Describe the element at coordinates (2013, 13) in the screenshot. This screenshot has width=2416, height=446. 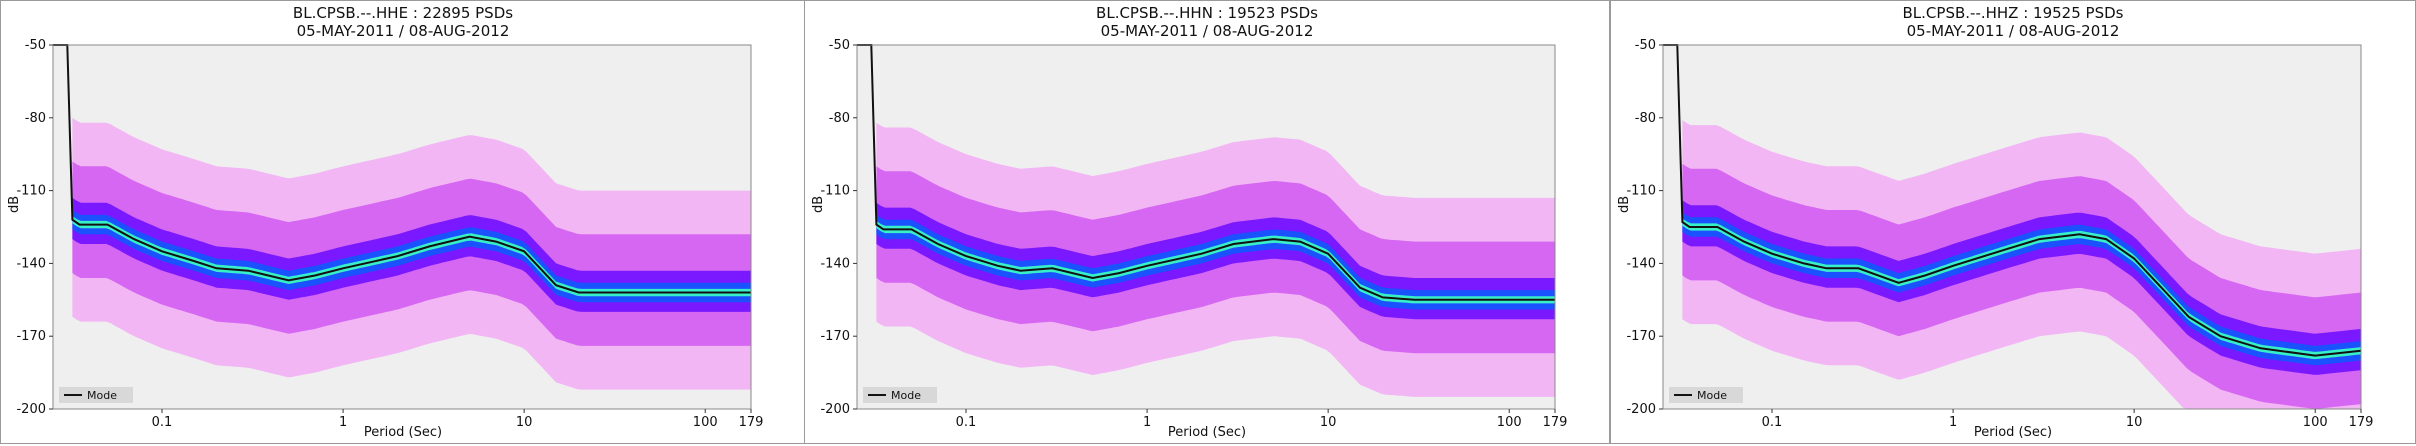
I see `chart-title: BL.CPSB.--.HHZ : 19525 PSDs` at that location.